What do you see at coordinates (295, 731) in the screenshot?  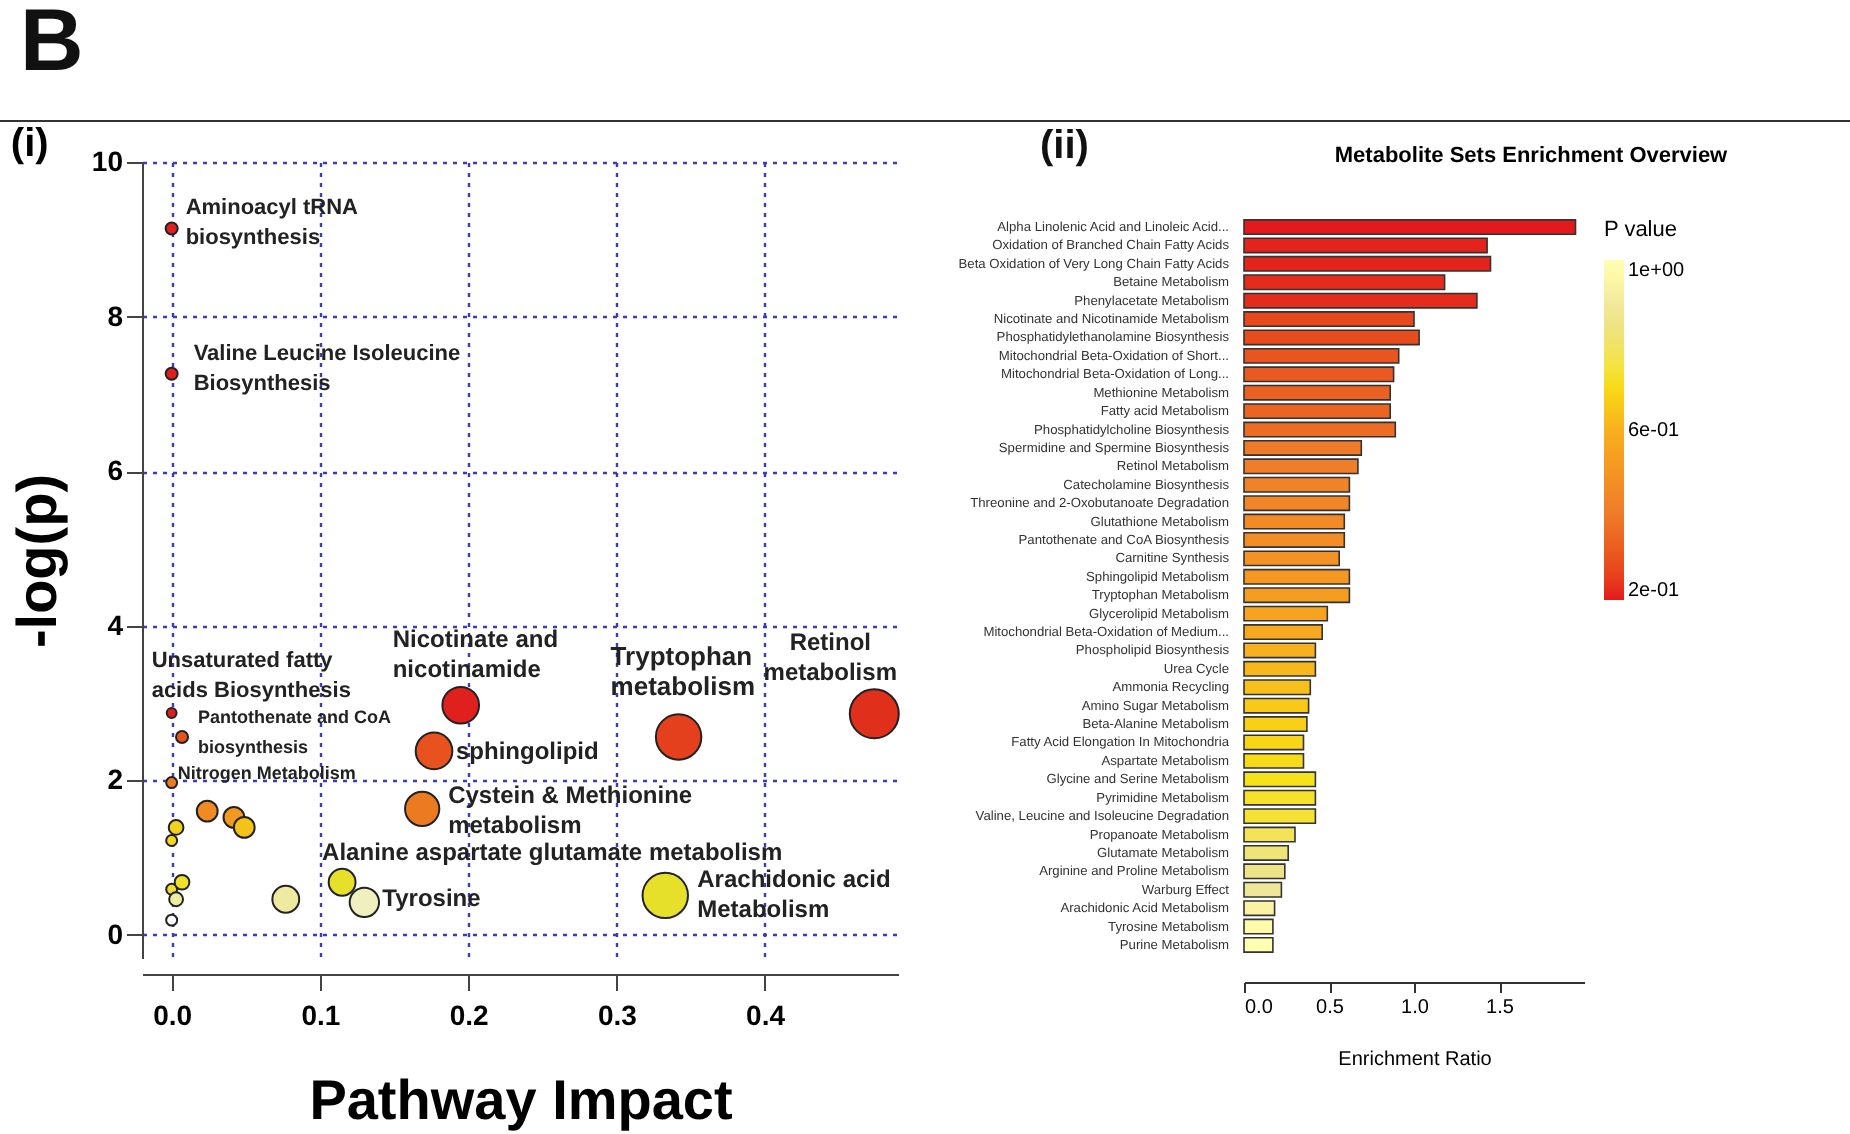 I see `annotation: Pantothenate and CoA biosynthesis` at bounding box center [295, 731].